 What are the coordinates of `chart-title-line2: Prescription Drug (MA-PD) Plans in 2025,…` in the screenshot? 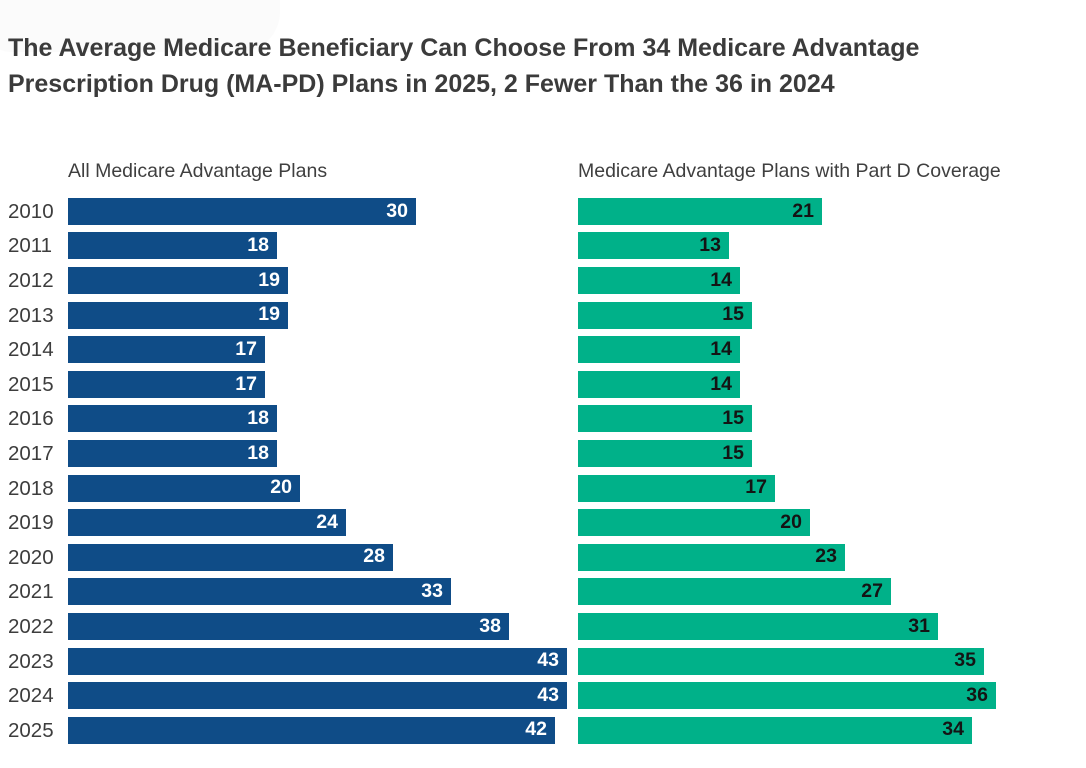 It's located at (421, 84).